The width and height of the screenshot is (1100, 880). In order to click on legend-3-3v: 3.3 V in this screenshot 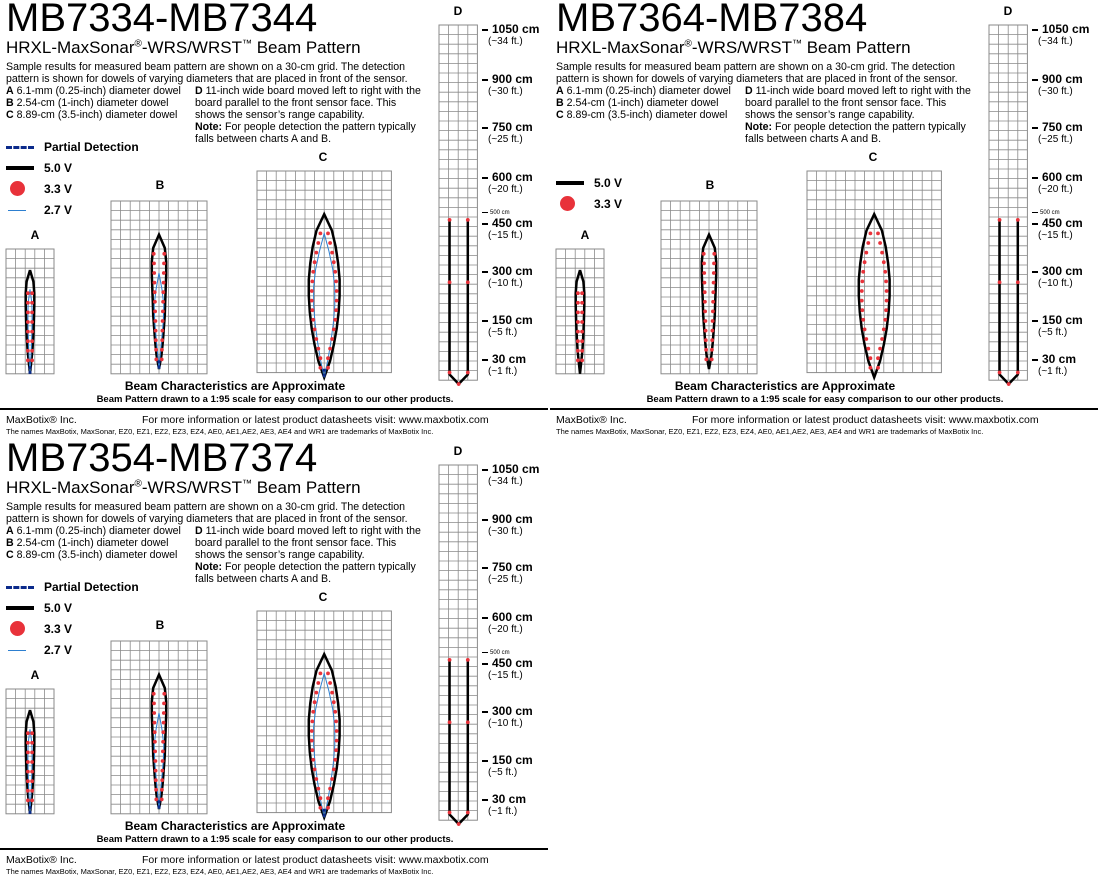, I will do `click(589, 203)`.